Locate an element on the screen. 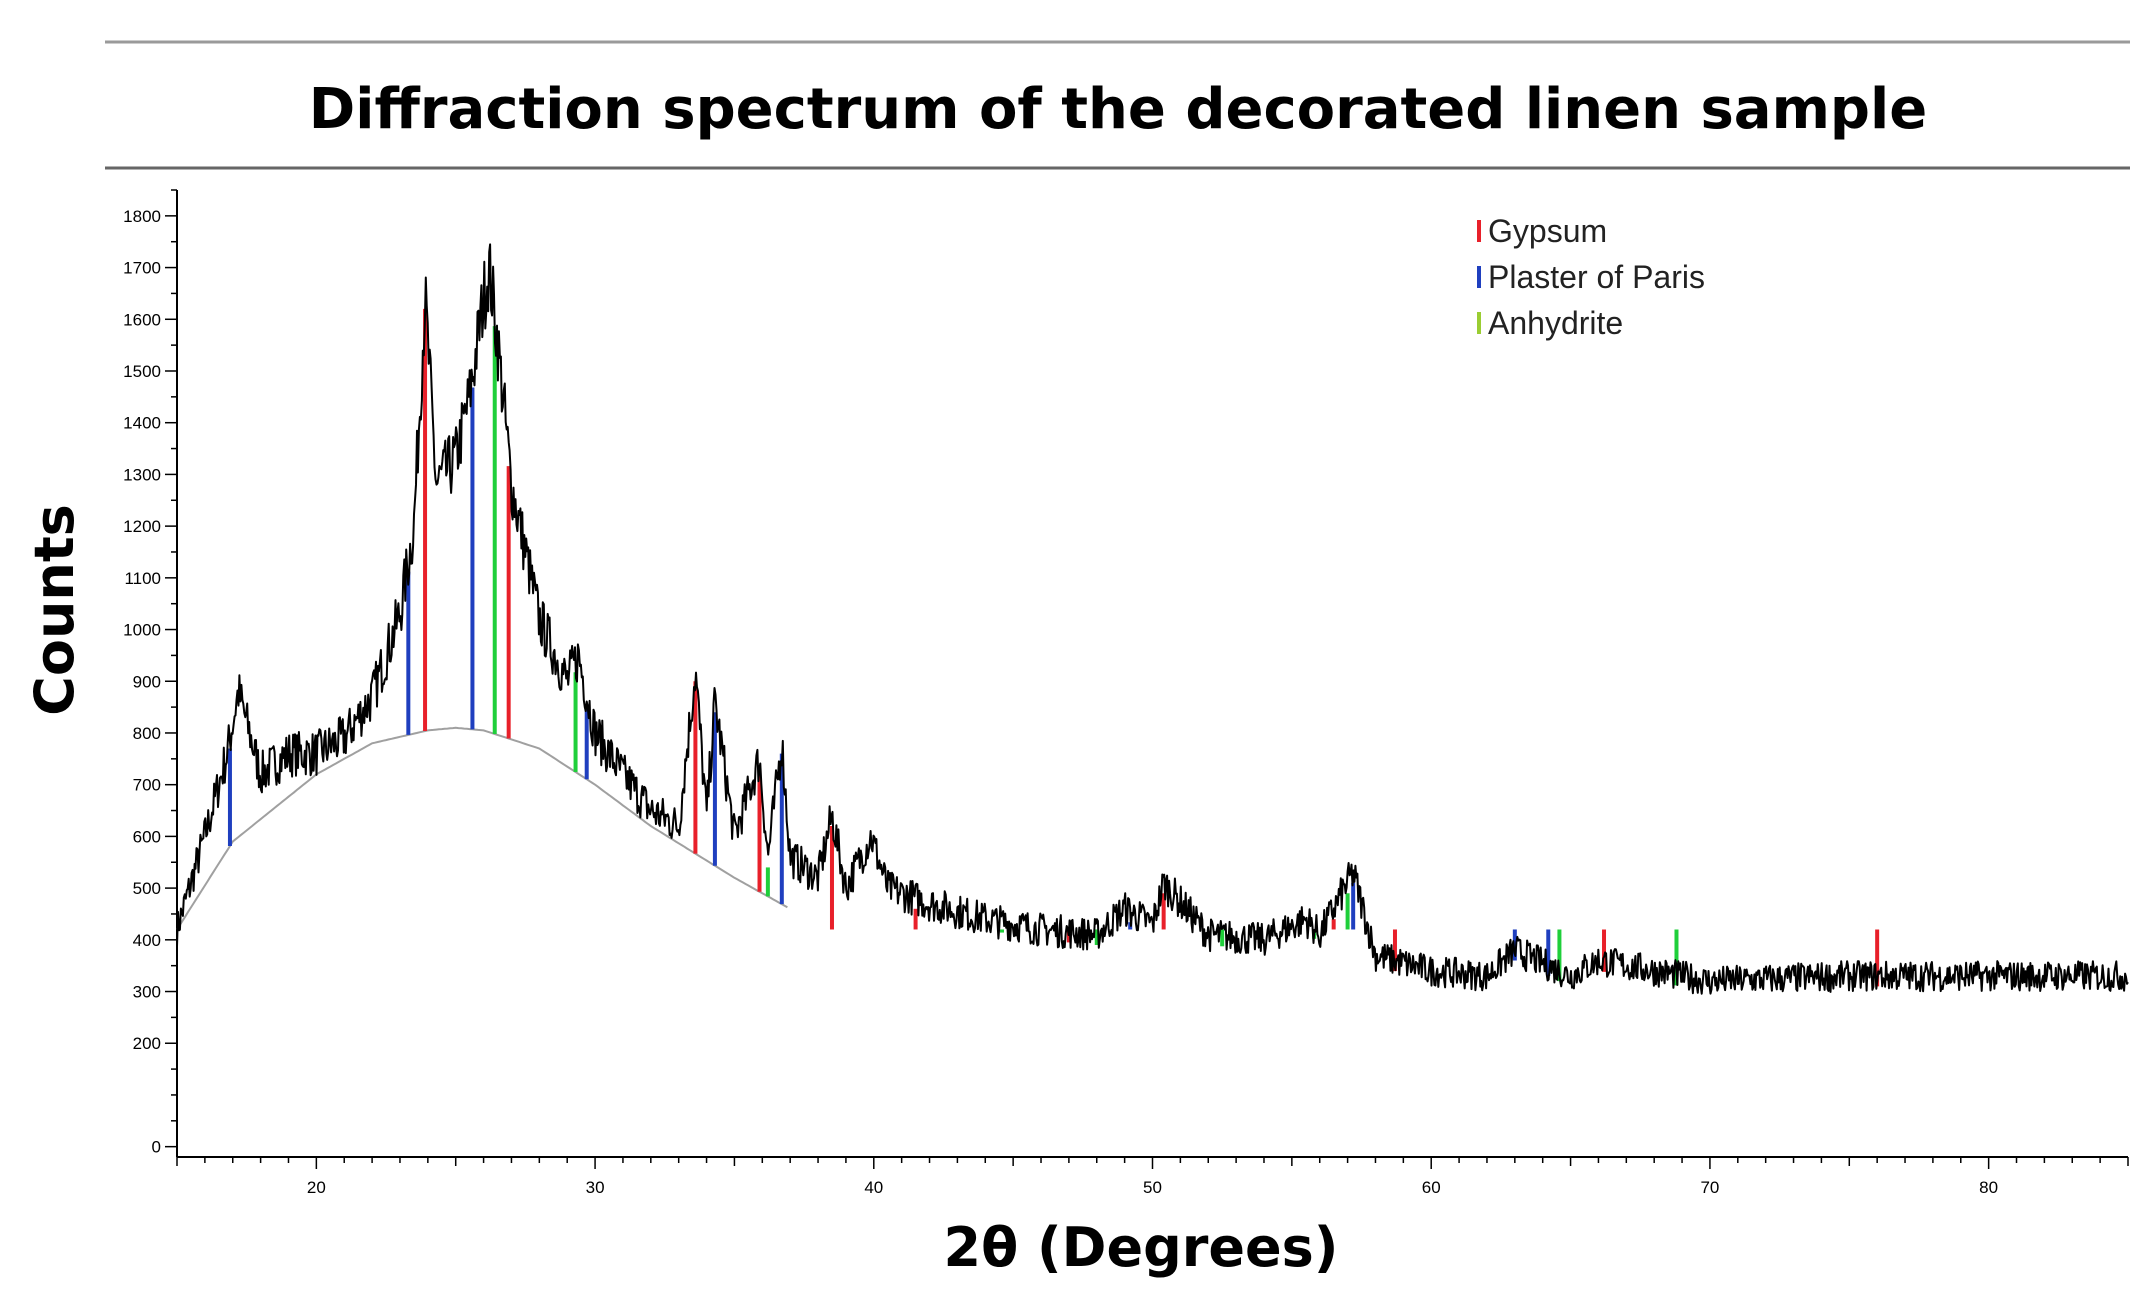 This screenshot has width=2144, height=1299. y-tick-label: 900 is located at coordinates (147, 681).